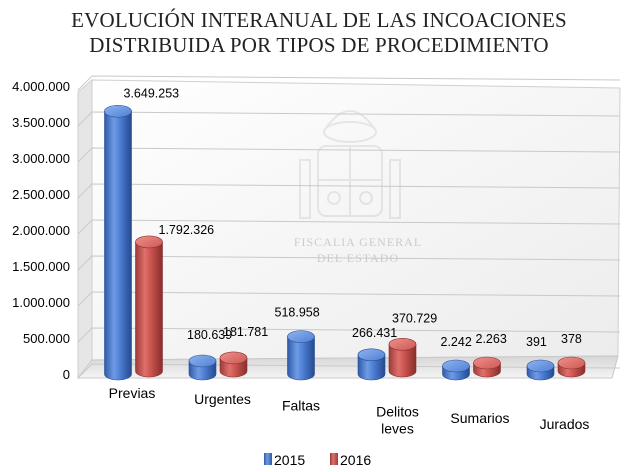 Image resolution: width=638 pixels, height=472 pixels. Describe the element at coordinates (41, 158) in the screenshot. I see `y-tick-label: 3.000.000` at that location.